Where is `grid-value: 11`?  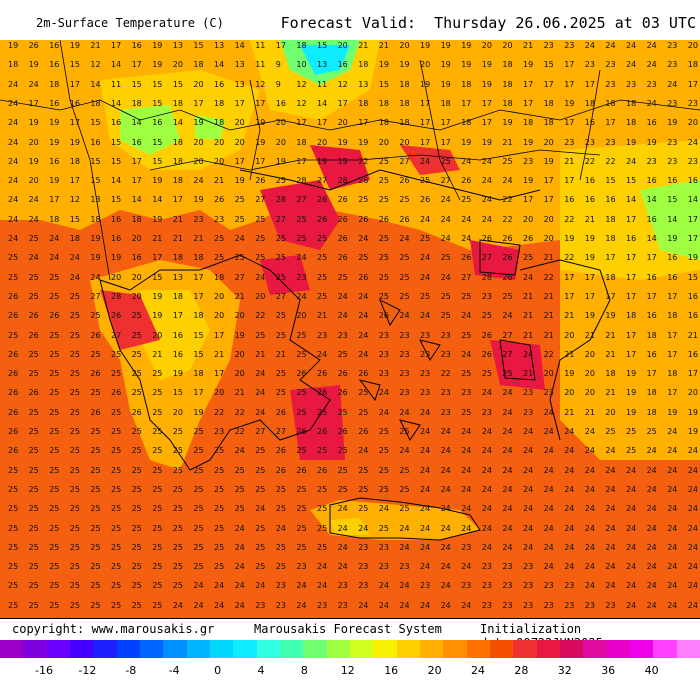
grid-value: 11 is located at coordinates (116, 84).